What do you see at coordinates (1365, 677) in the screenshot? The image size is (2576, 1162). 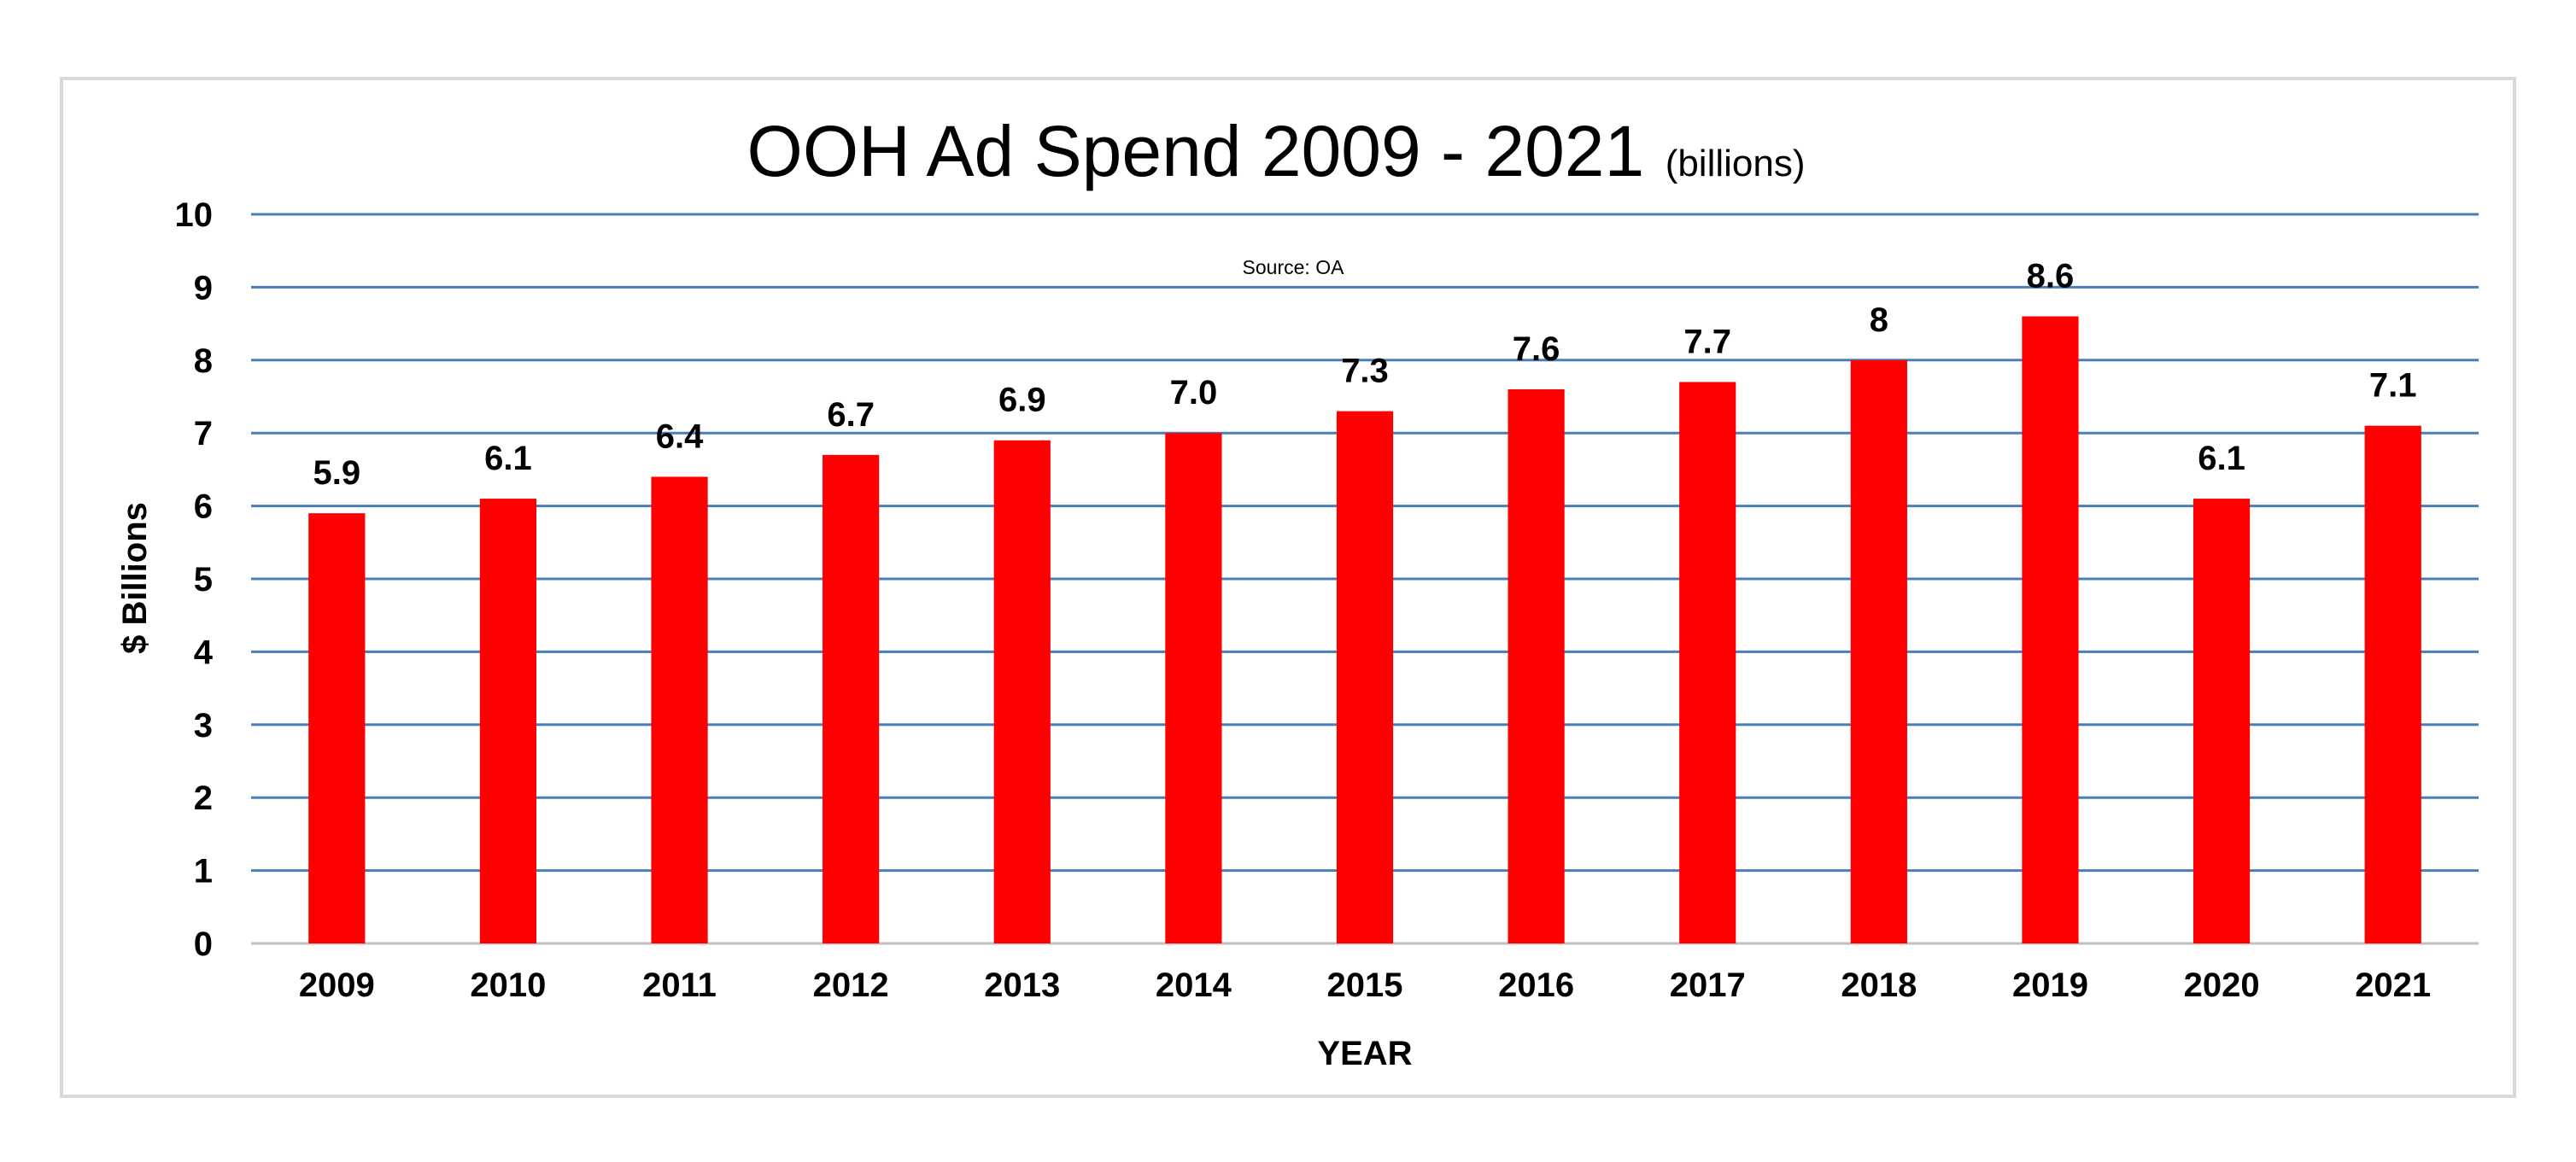 I see `bar-2015` at bounding box center [1365, 677].